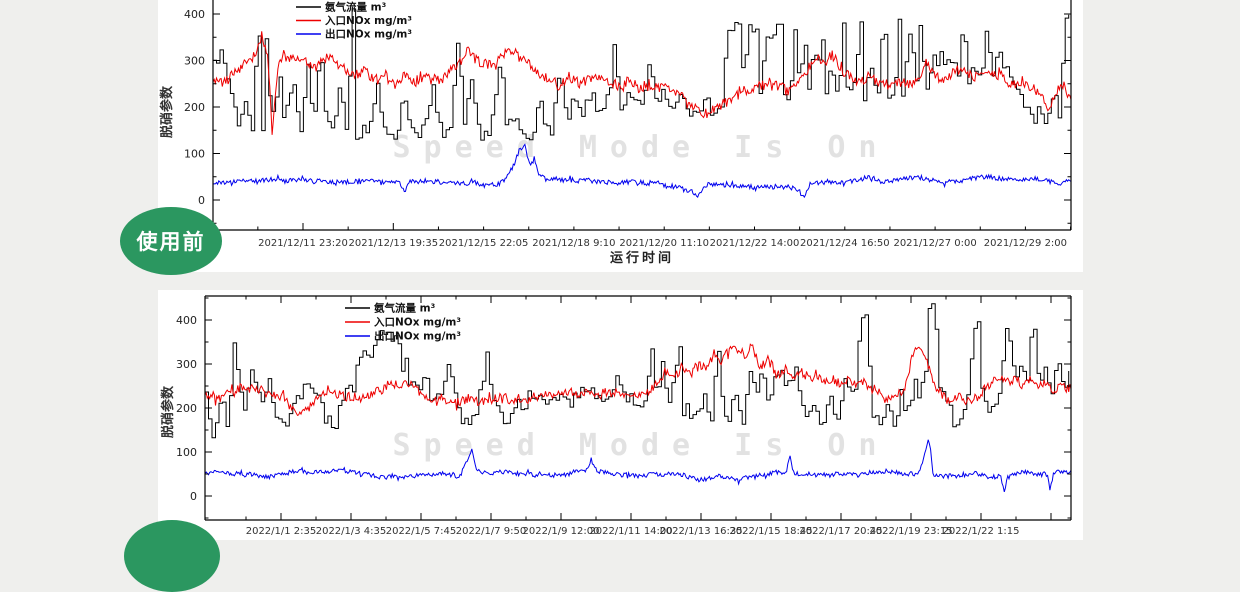  What do you see at coordinates (840, 531) in the screenshot?
I see `x-axis-tick-label: 2022/1/17 20:45` at bounding box center [840, 531].